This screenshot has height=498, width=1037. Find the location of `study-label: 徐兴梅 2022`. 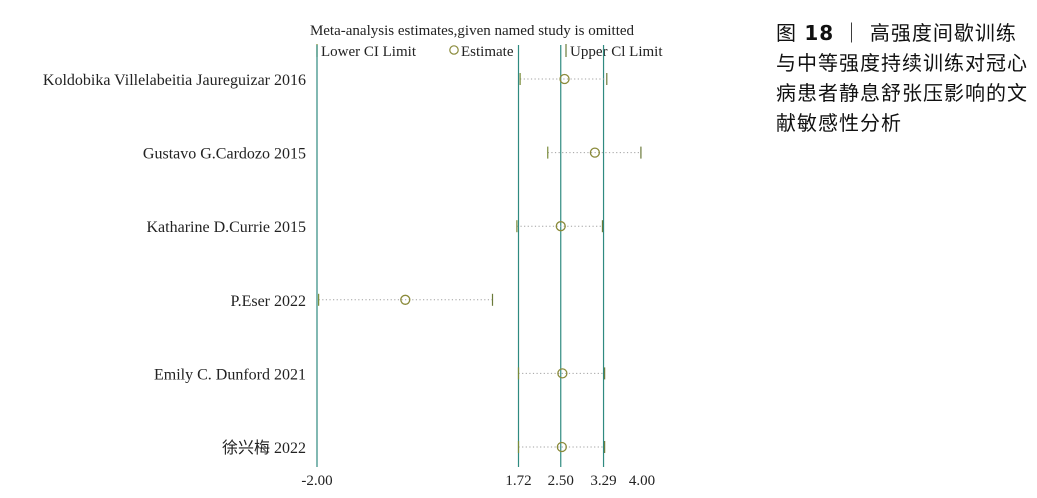

study-label: 徐兴梅 2022 is located at coordinates (264, 448).